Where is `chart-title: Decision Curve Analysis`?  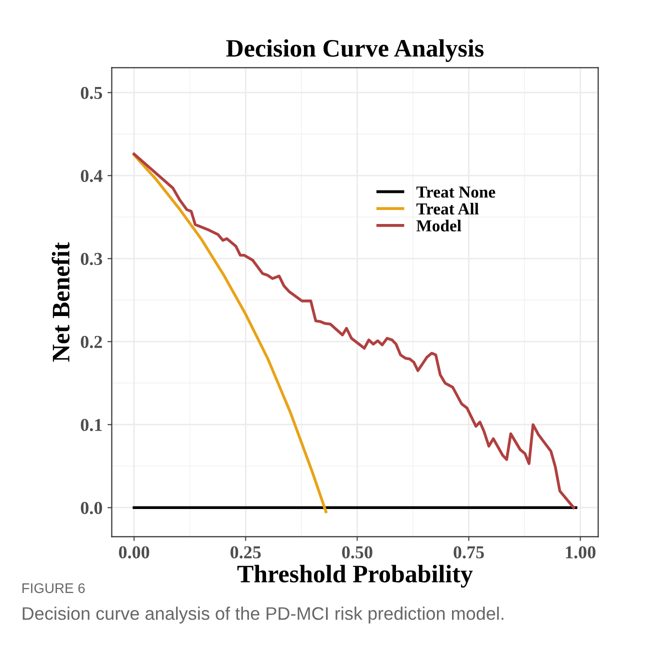
chart-title: Decision Curve Analysis is located at coordinates (355, 50).